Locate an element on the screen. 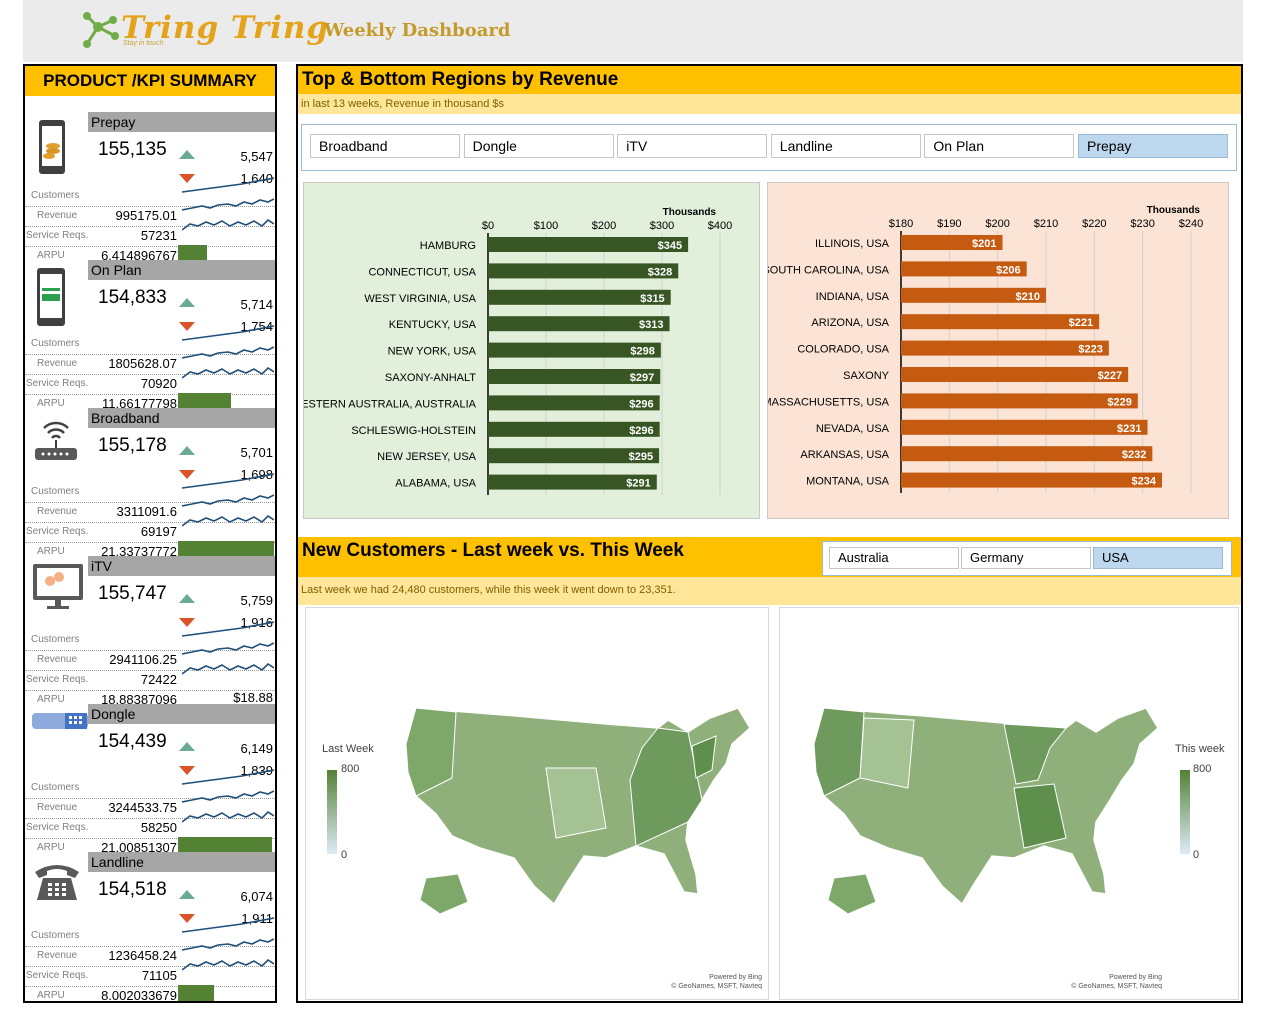 This screenshot has width=1287, height=1029. last-week-copyright: © GeoNames, MSFT, Navteq is located at coordinates (716, 986).